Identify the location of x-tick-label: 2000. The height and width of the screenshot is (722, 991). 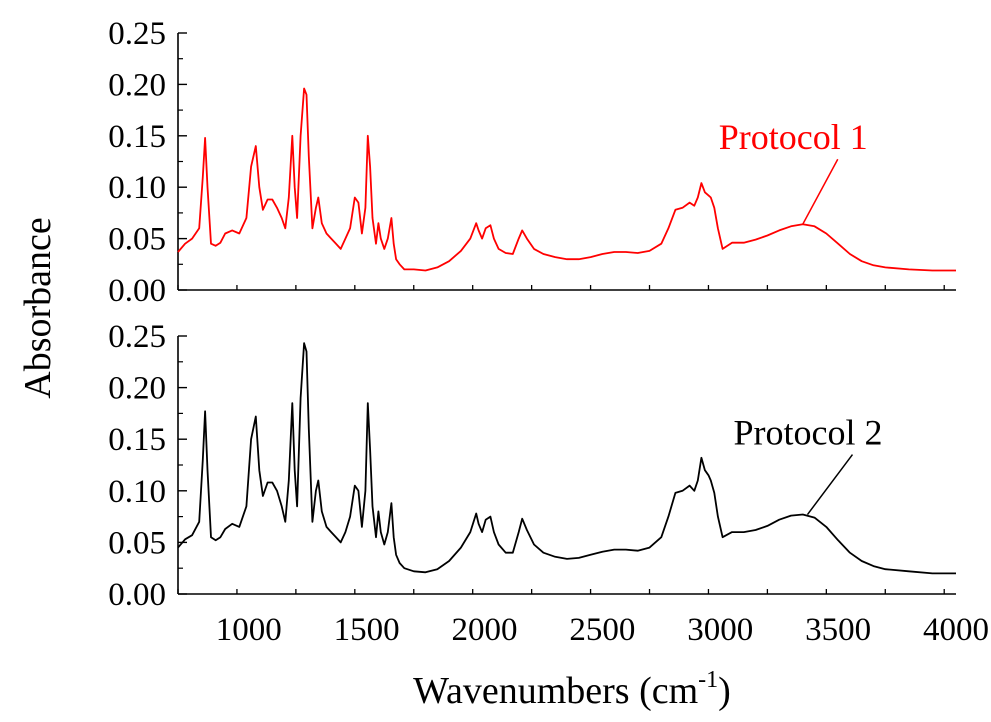
(484, 630).